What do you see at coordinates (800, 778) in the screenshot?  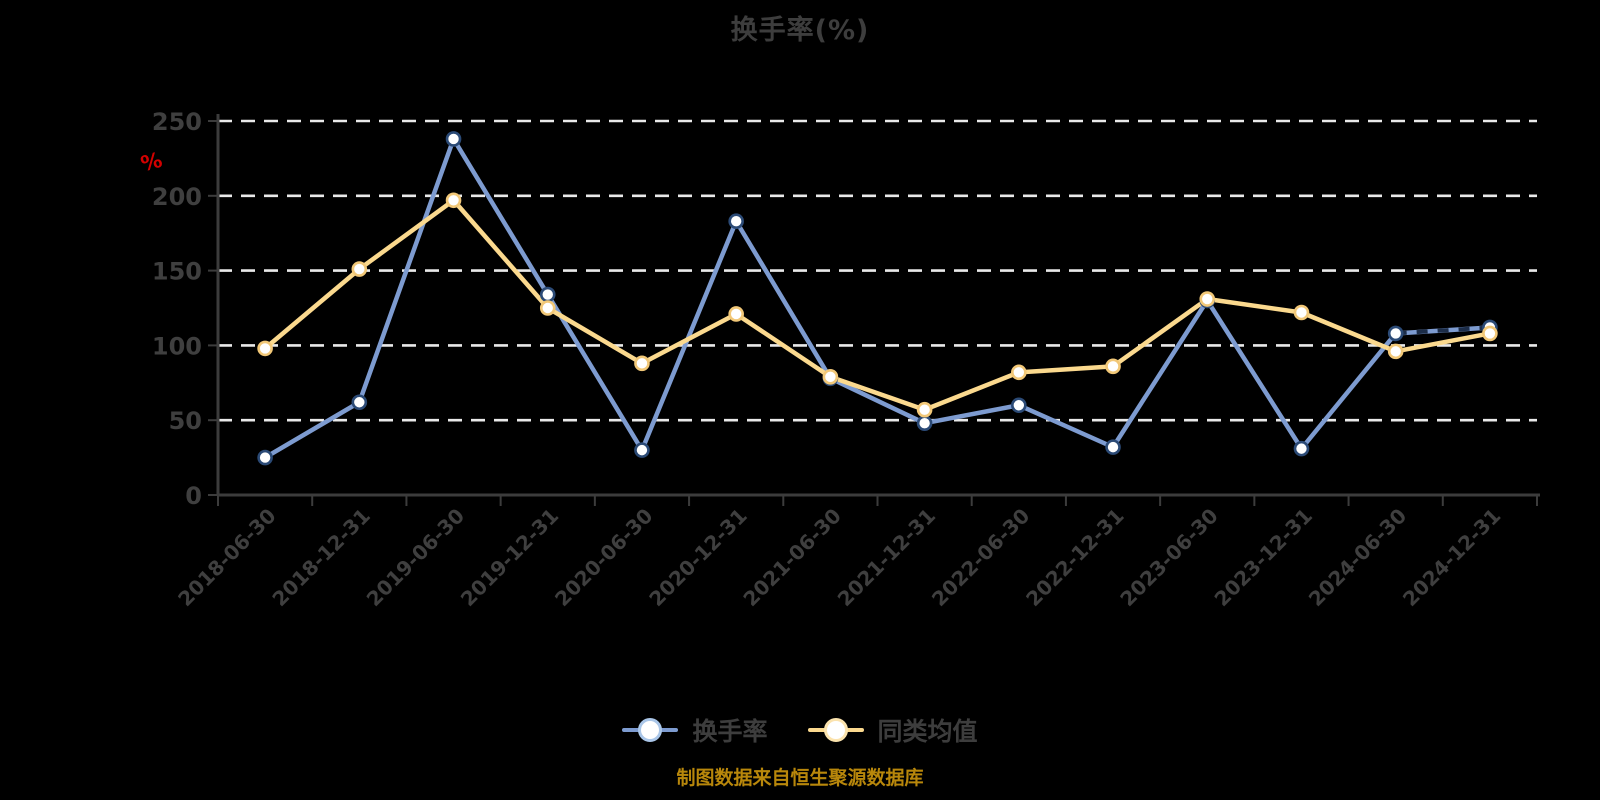 I see `data-source-note: 制图数据来自恒生聚源数据库` at bounding box center [800, 778].